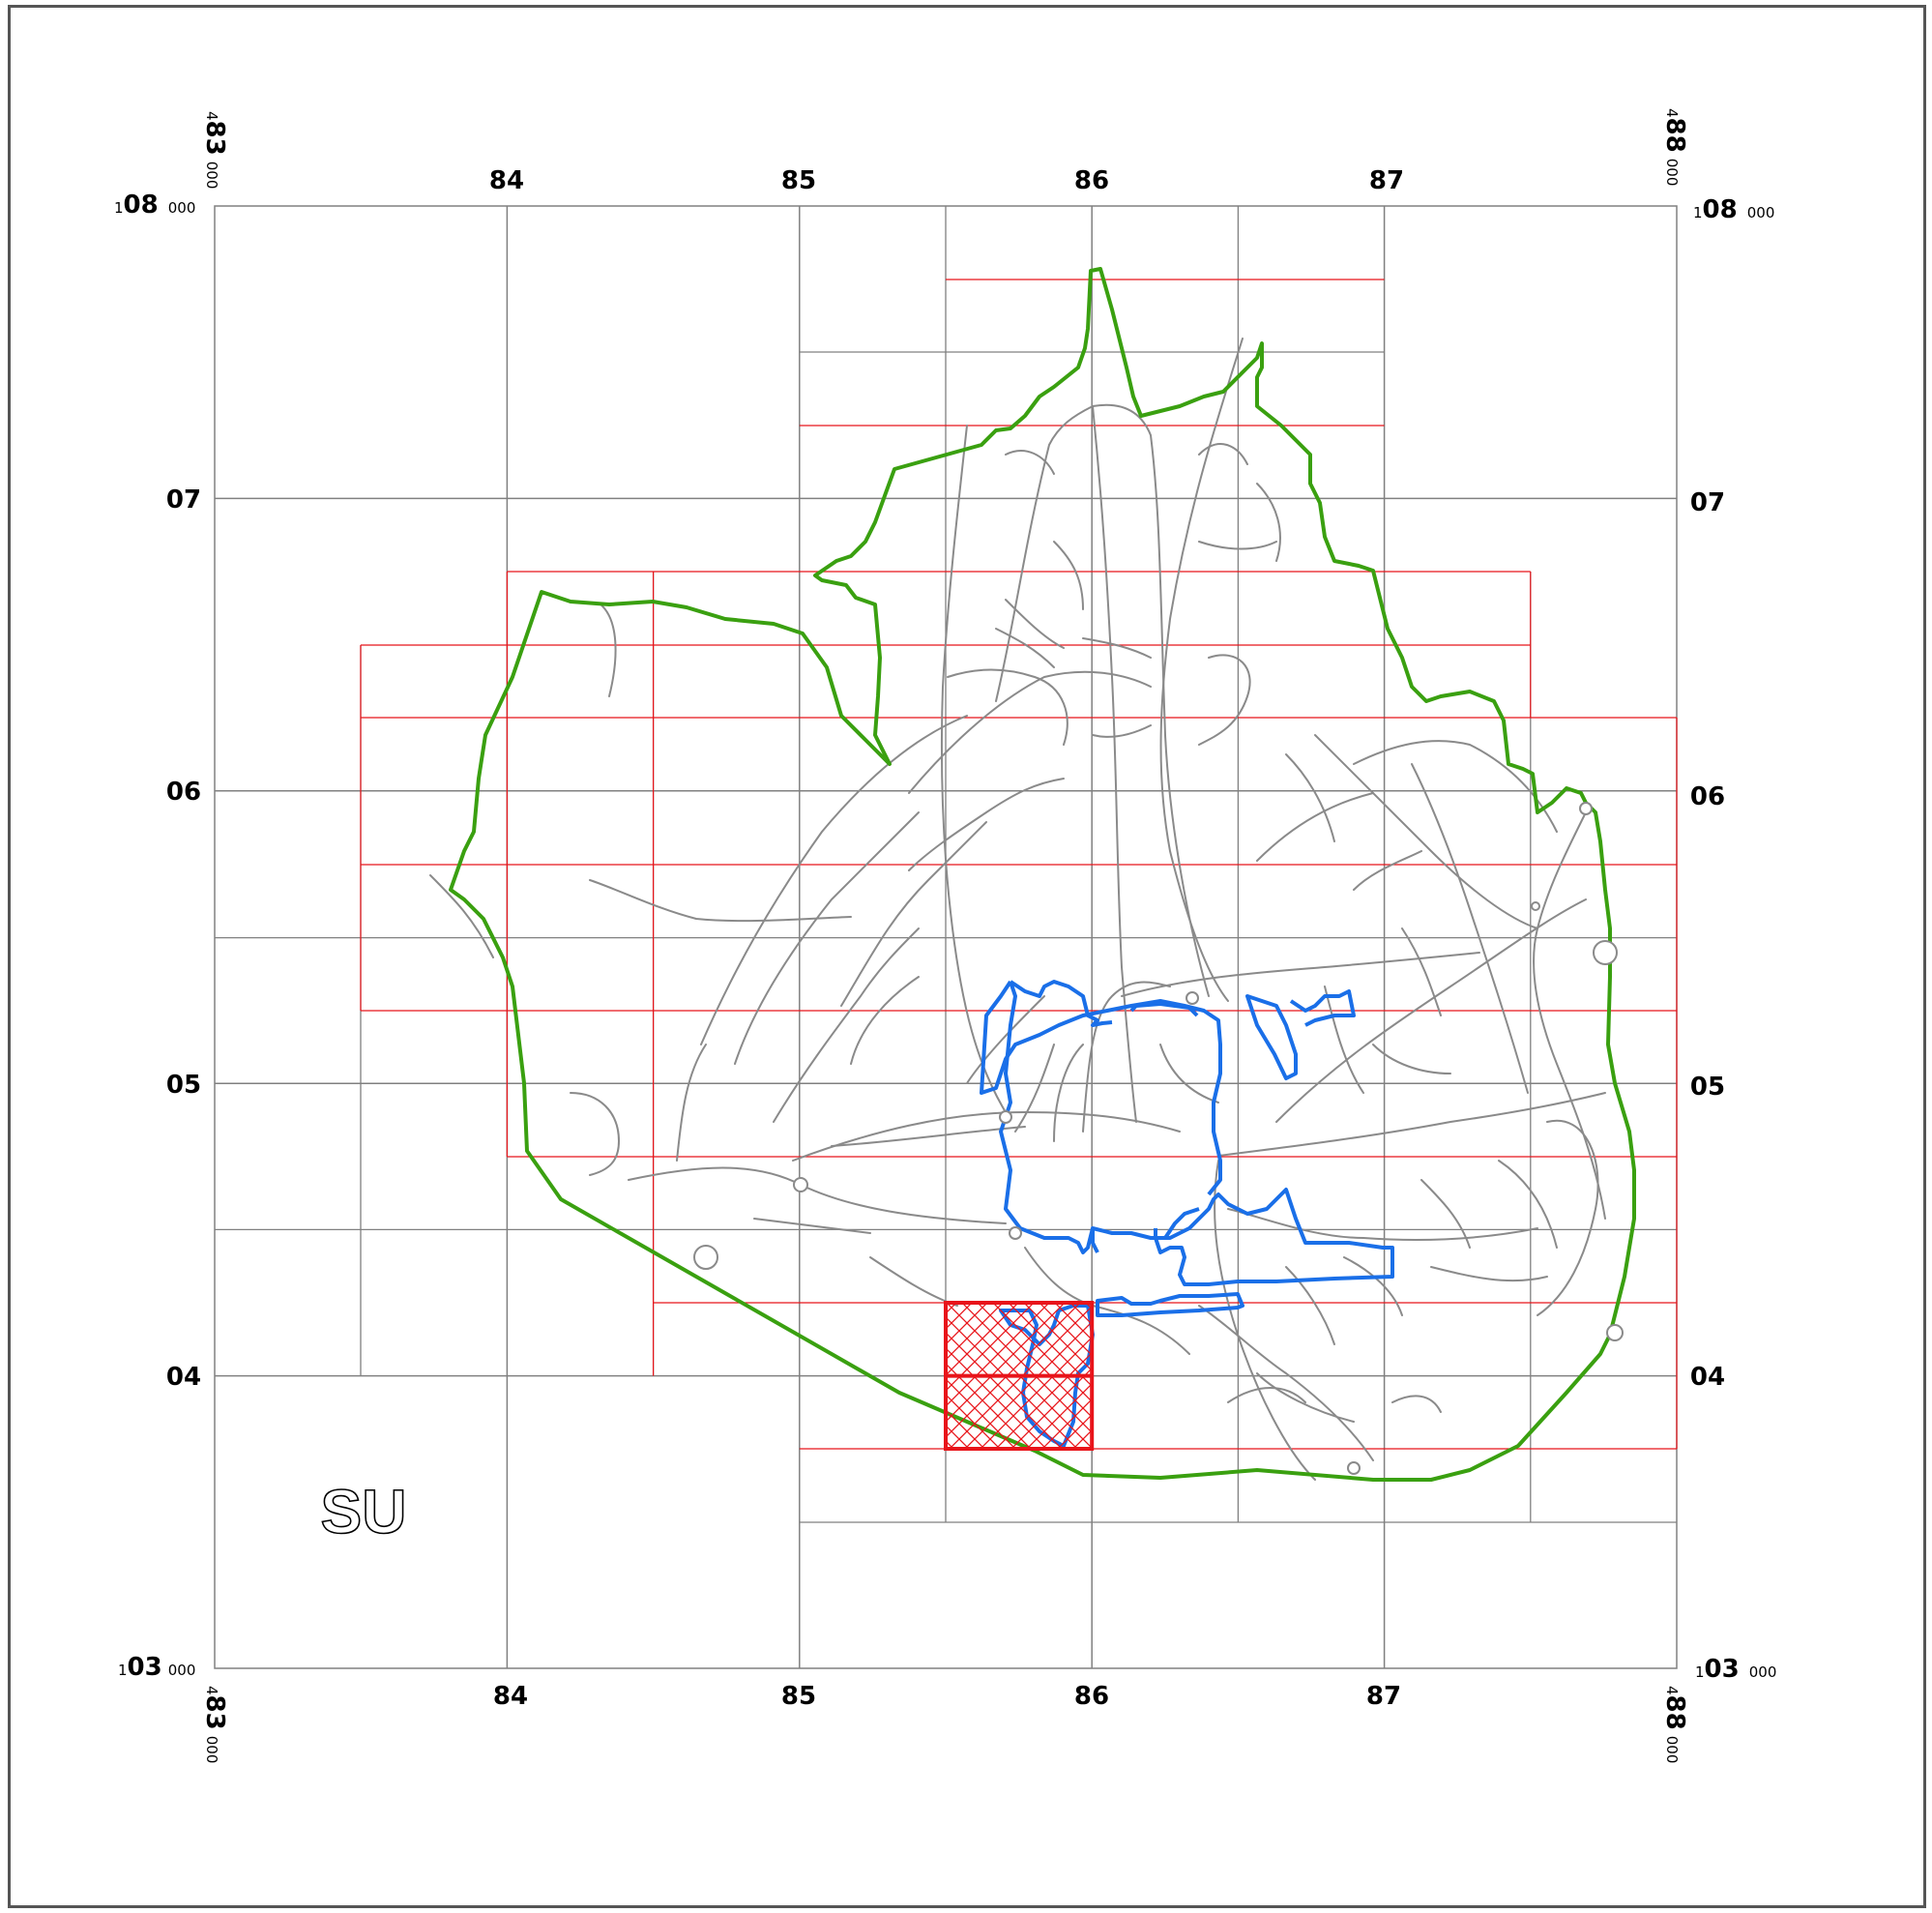  I want to click on northing-labels-right: 07 06 05 04, so click(1707, 940).